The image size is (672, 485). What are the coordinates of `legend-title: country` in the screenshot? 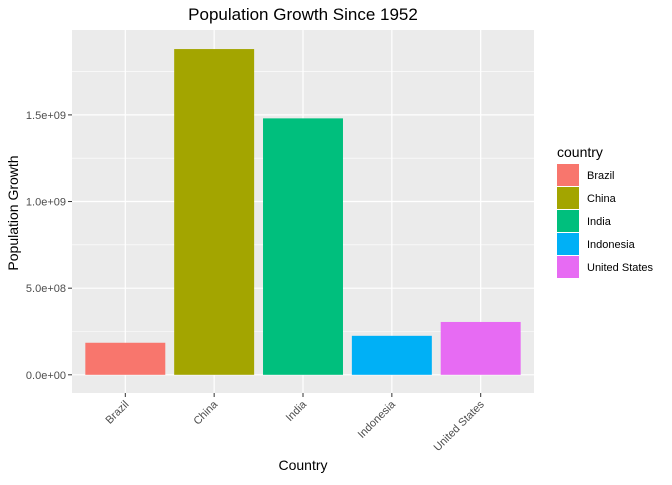 It's located at (580, 152).